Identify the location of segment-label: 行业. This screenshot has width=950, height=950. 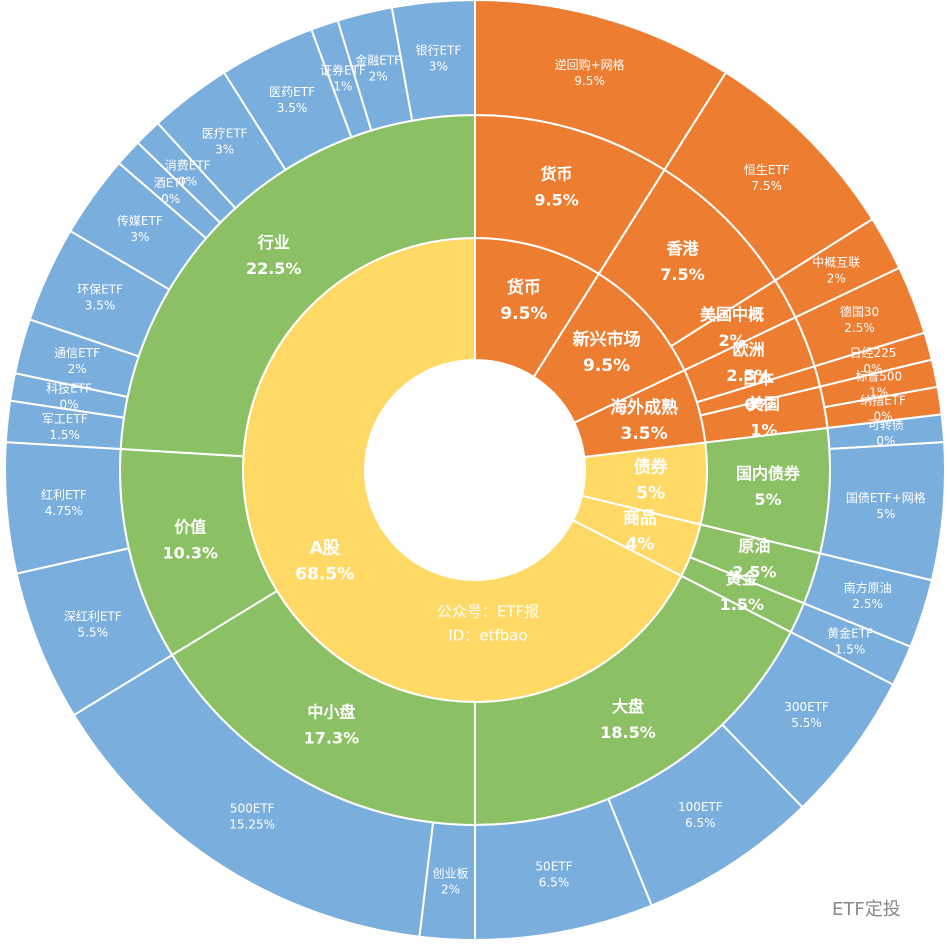
(273, 242).